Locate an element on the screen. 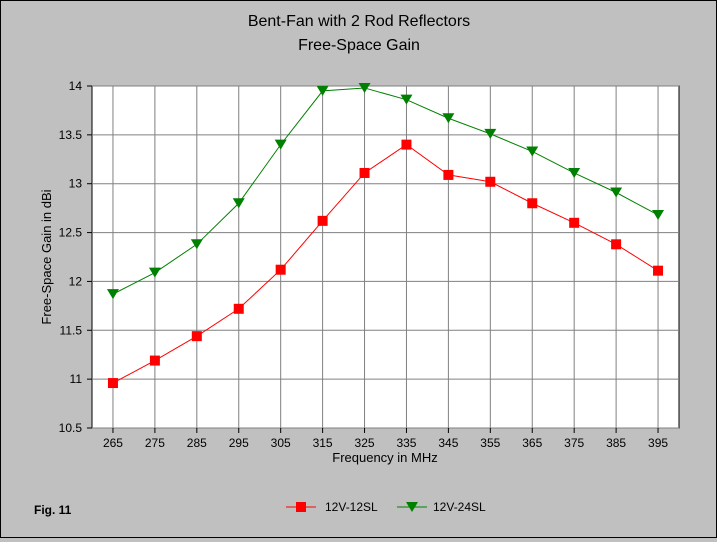 This screenshot has width=717, height=542. x-tick-label-0: 265 is located at coordinates (113, 443).